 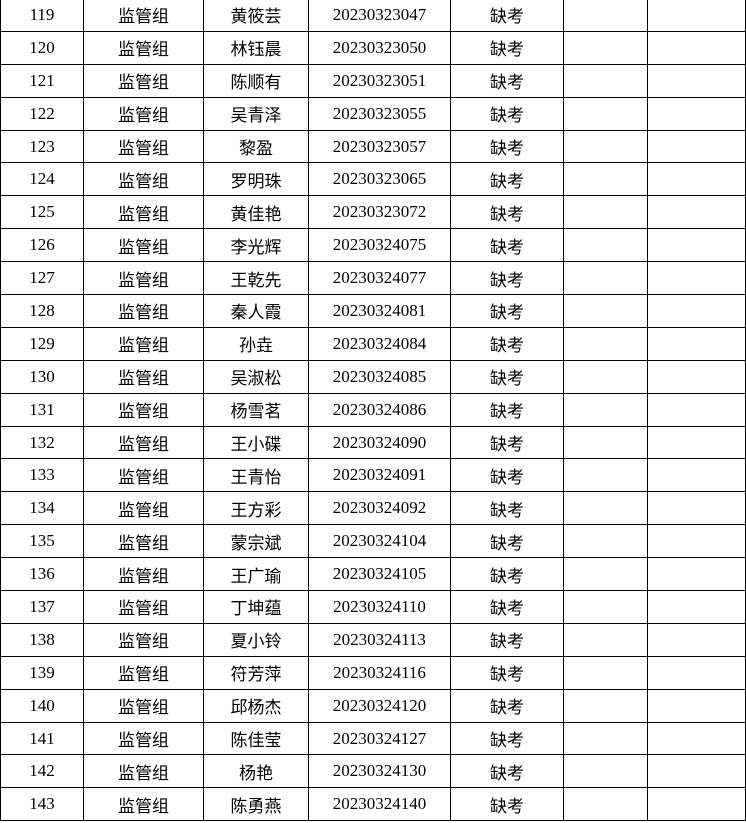 What do you see at coordinates (379, 574) in the screenshot?
I see `exam-id-cell: 20230324105` at bounding box center [379, 574].